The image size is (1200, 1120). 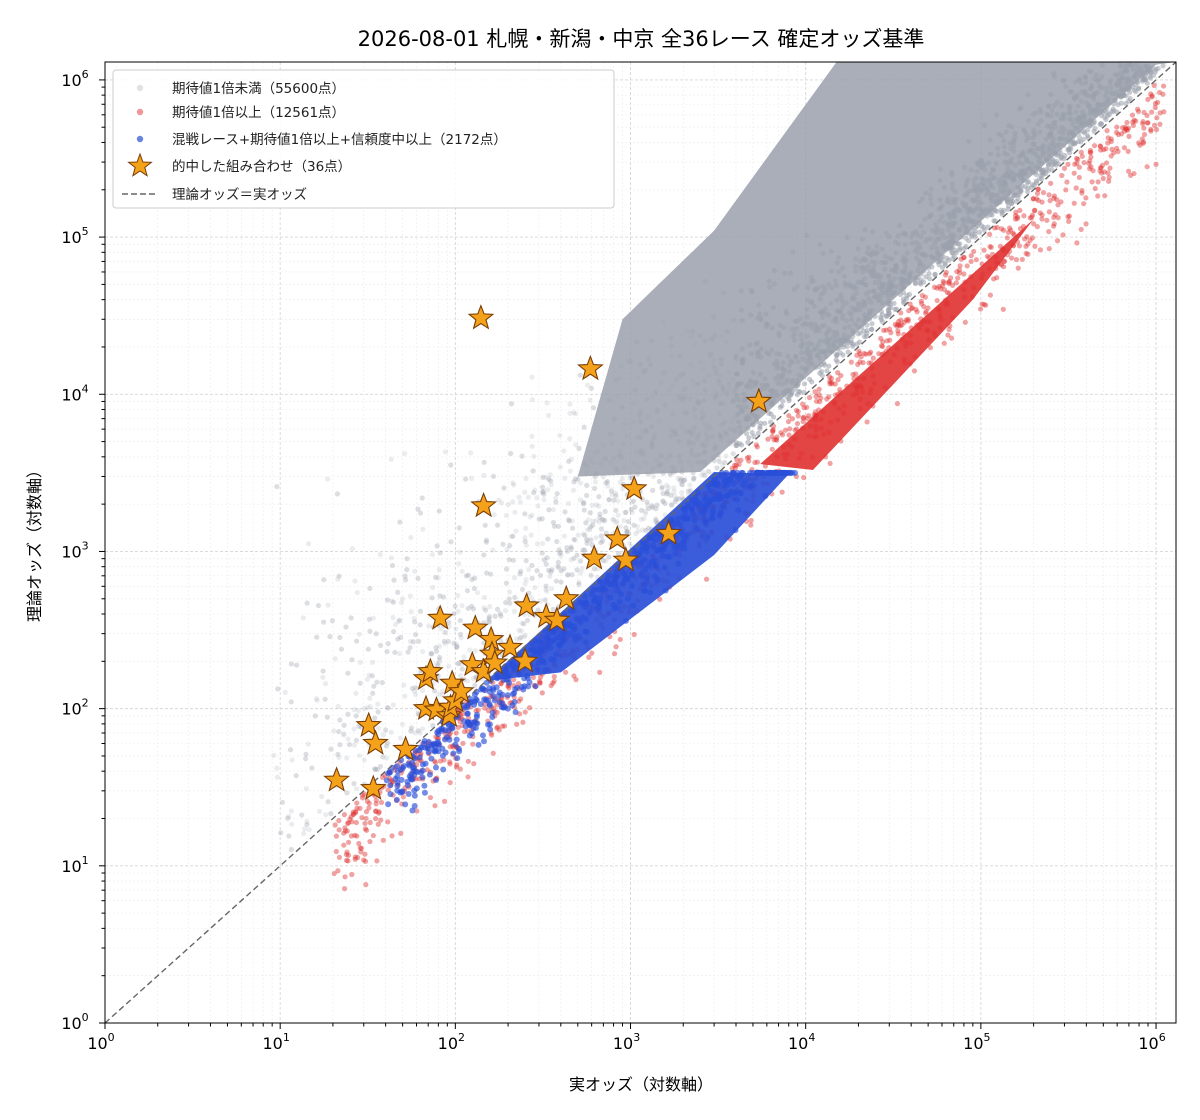 What do you see at coordinates (801, 1042) in the screenshot?
I see `x-tick-label: 104` at bounding box center [801, 1042].